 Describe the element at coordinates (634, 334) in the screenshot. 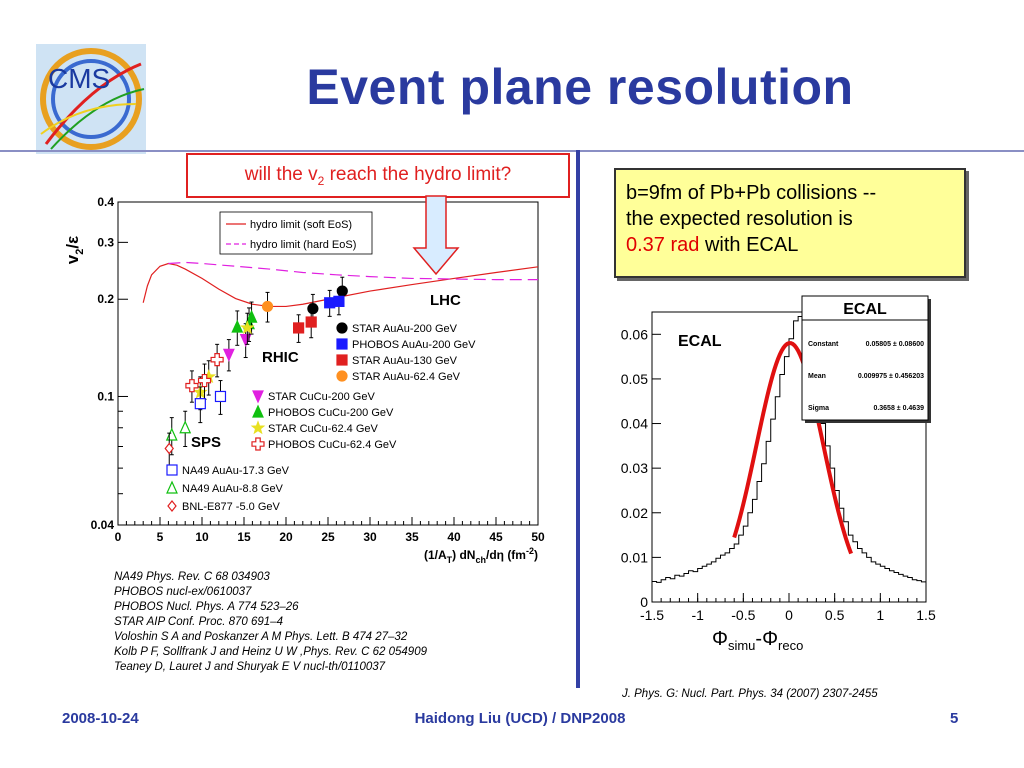

I see `y-tick-label: 0.06` at that location.